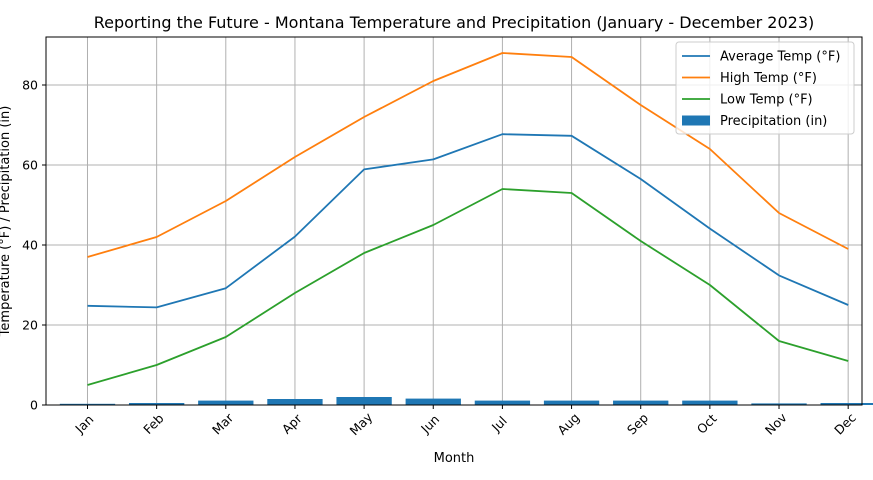 Image resolution: width=873 pixels, height=480 pixels. I want to click on legend-label: Average Temp (°F), so click(780, 57).